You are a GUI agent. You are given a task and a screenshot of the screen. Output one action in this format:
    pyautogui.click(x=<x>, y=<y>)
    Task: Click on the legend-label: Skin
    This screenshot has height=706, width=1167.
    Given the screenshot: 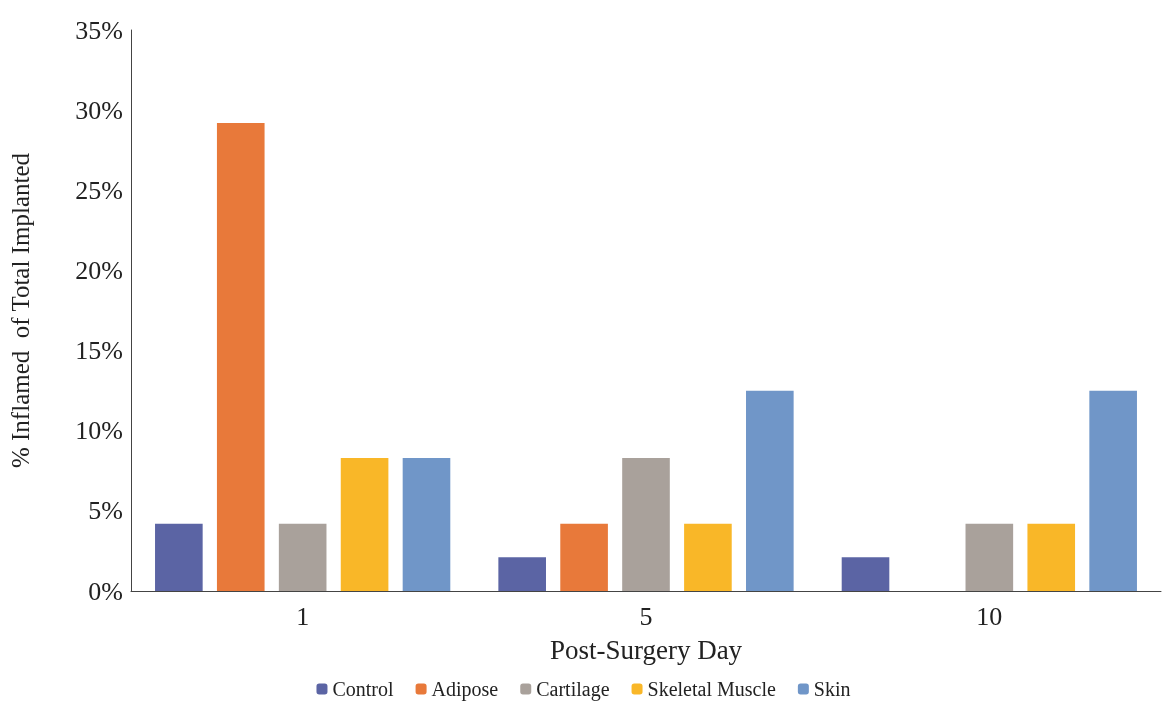 What is the action you would take?
    pyautogui.click(x=832, y=689)
    